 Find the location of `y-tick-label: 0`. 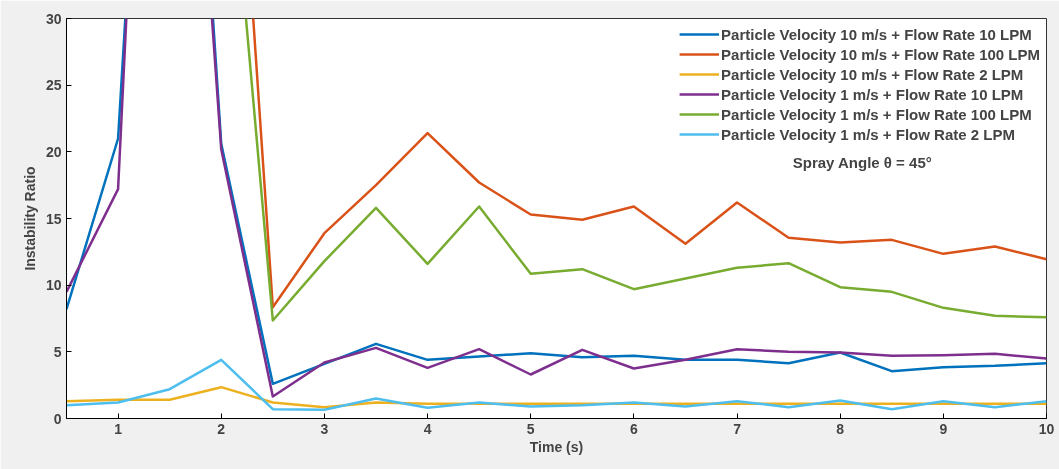

y-tick-label: 0 is located at coordinates (57, 418).